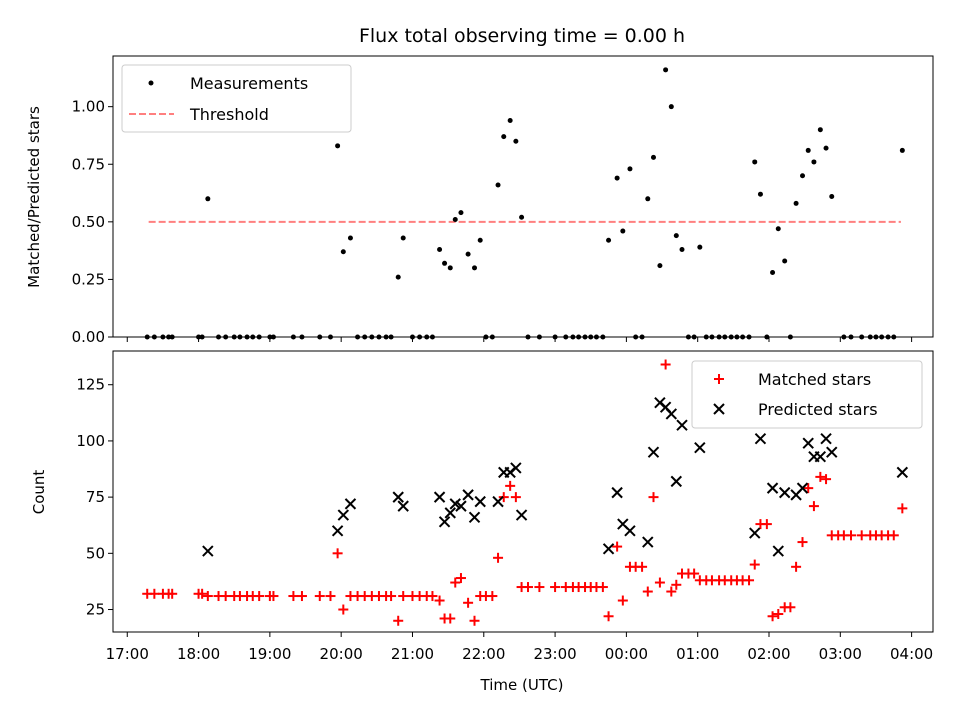  What do you see at coordinates (269, 654) in the screenshot?
I see `x-tick-label: 19:00` at bounding box center [269, 654].